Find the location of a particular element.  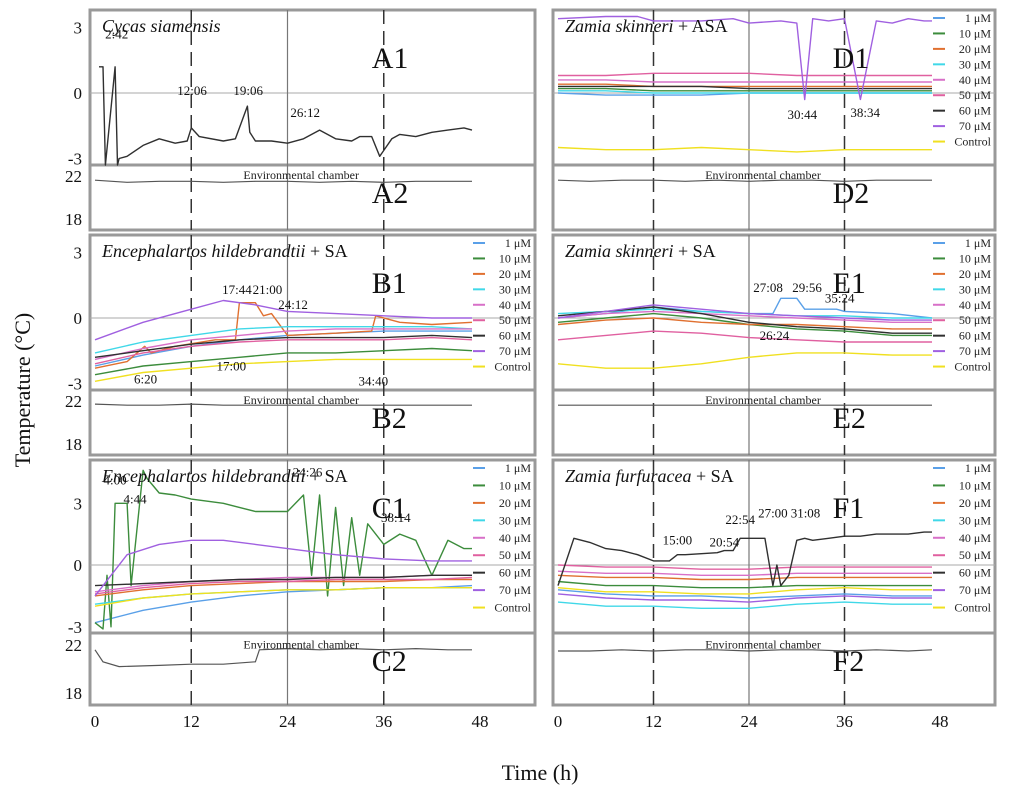

panel-label-top: C1 is located at coordinates (389, 508).